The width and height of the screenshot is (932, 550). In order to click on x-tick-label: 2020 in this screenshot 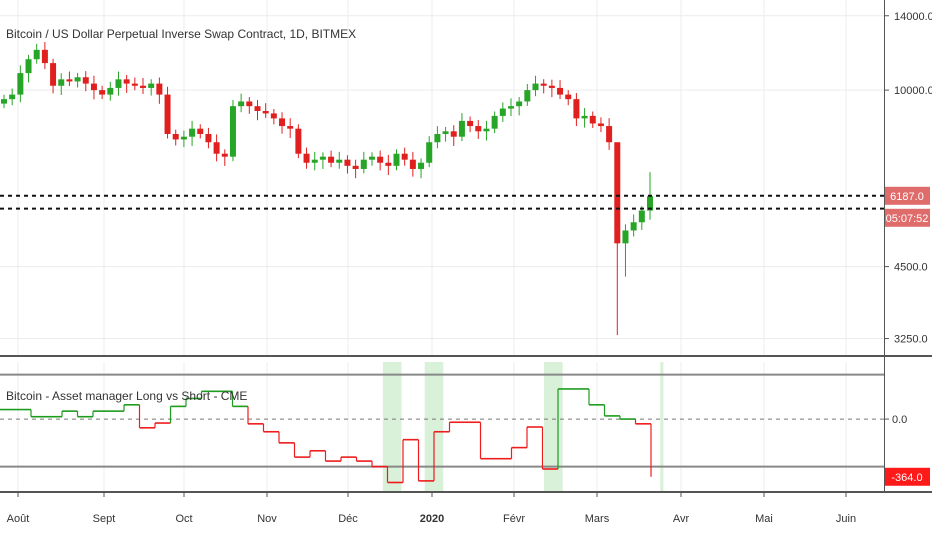, I will do `click(432, 519)`.